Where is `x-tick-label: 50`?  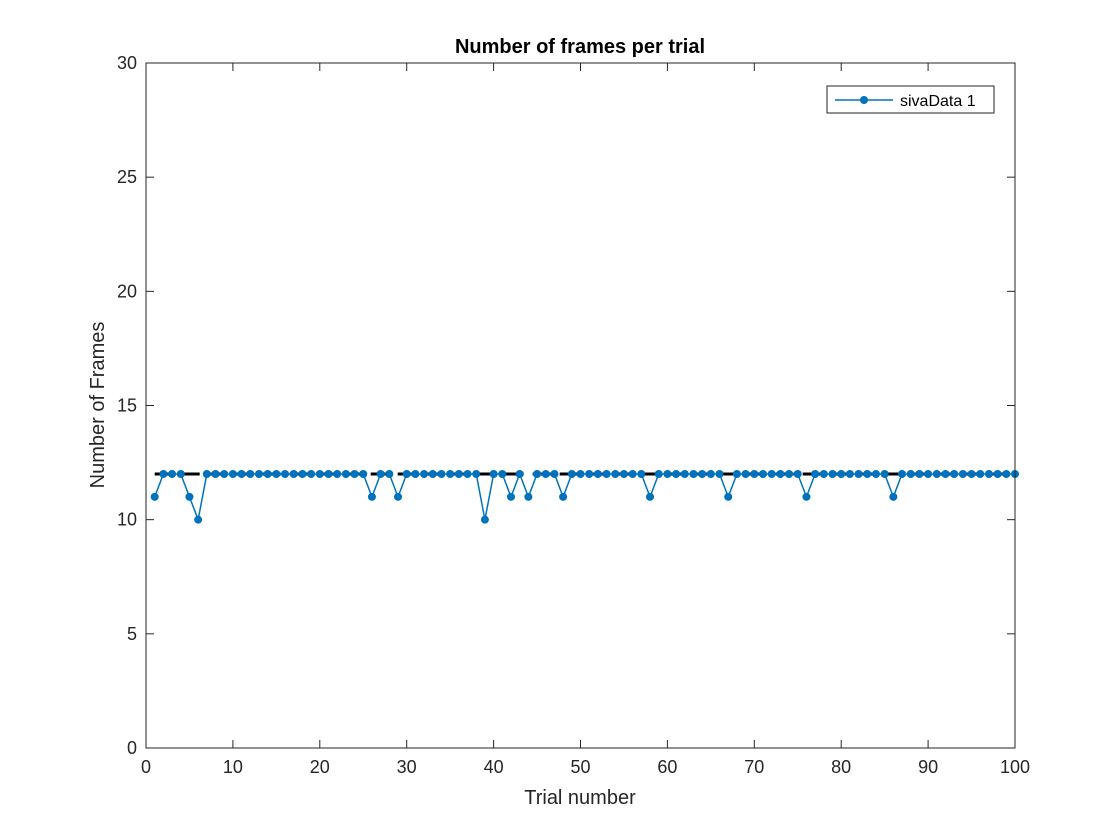 x-tick-label: 50 is located at coordinates (580, 767).